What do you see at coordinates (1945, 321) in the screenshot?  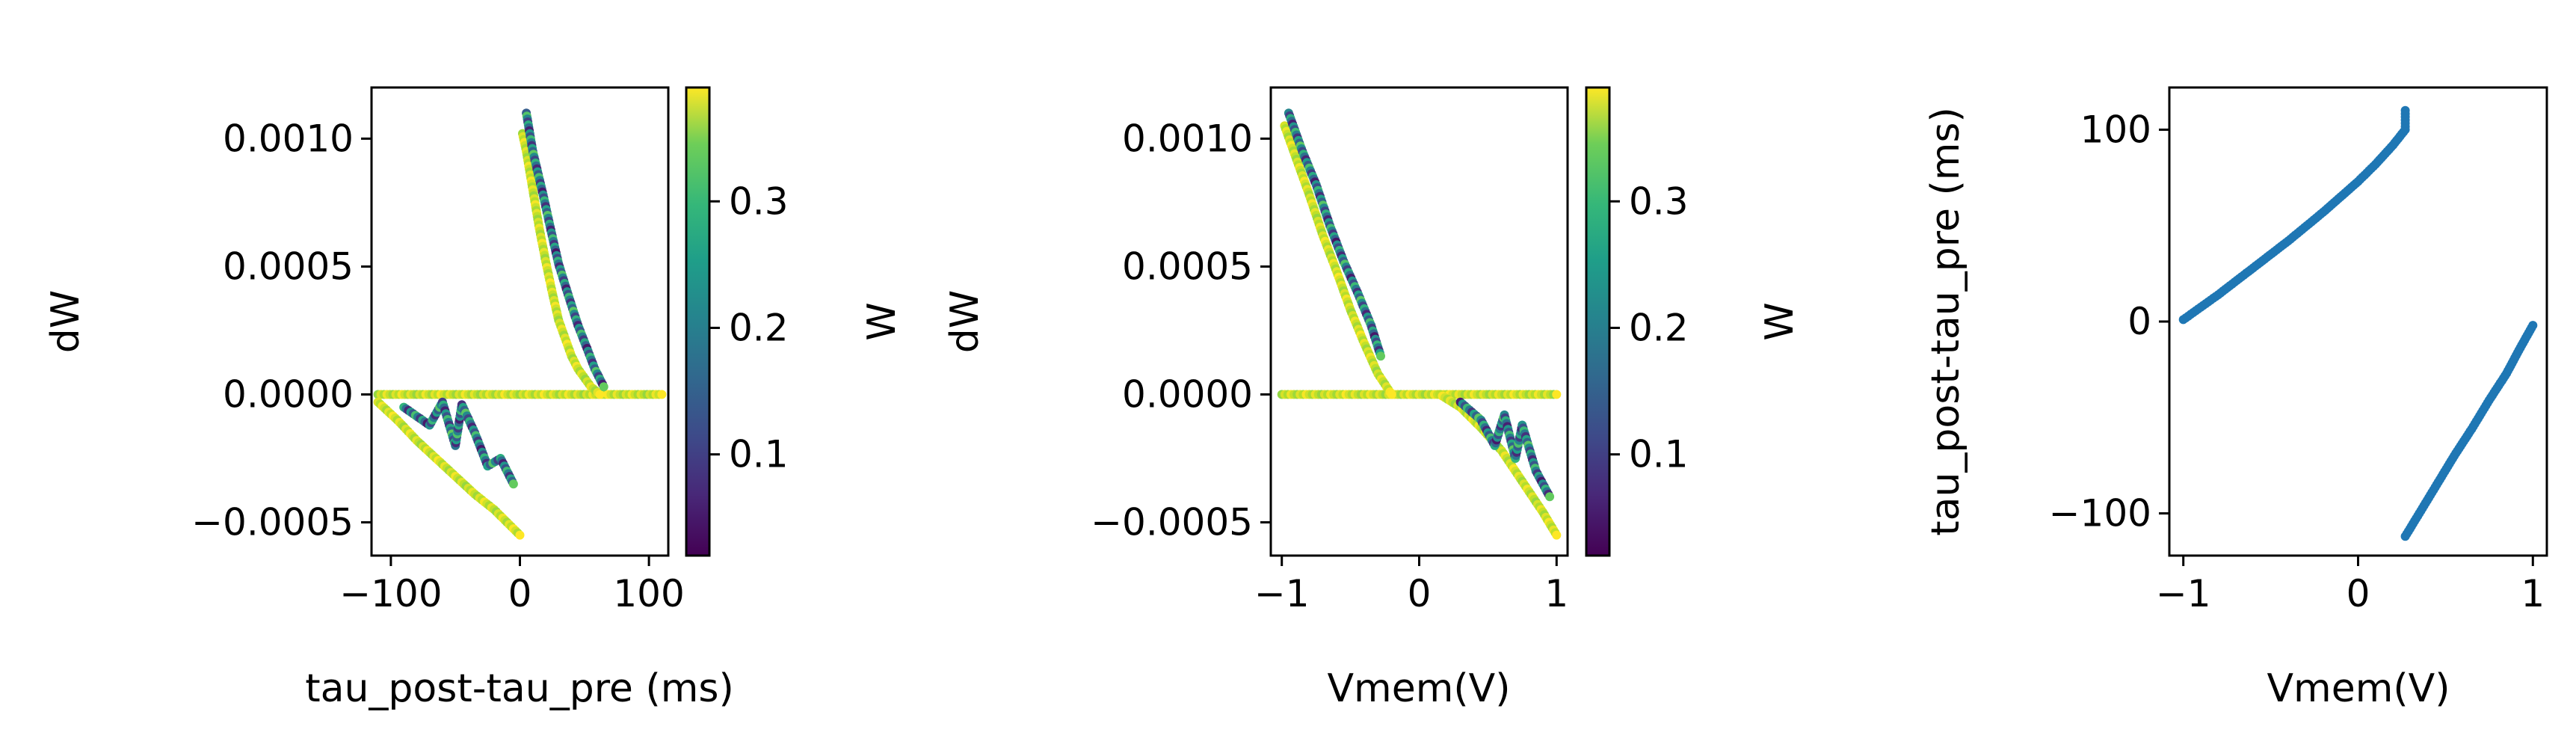 I see `panel-3-ylabel: tau_post-tau_pre (ms)` at bounding box center [1945, 321].